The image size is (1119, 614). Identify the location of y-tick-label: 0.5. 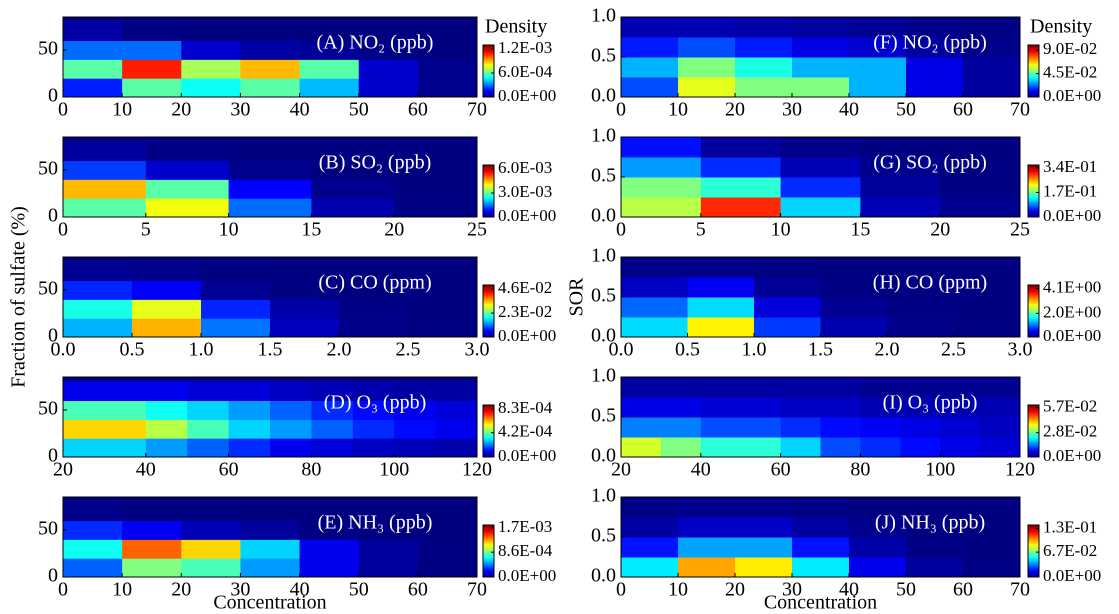
(603, 416).